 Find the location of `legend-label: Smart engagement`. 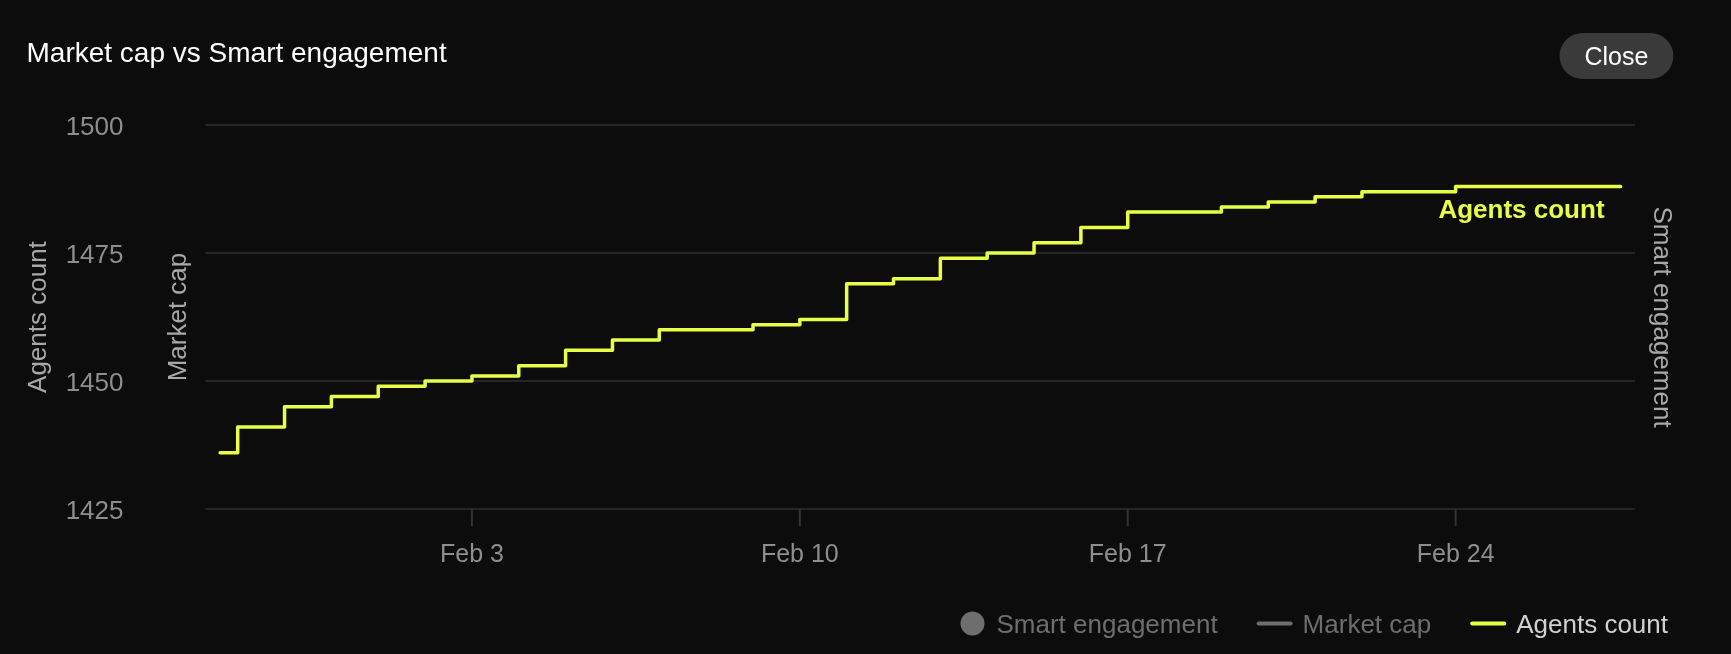

legend-label: Smart engagement is located at coordinates (1107, 623).